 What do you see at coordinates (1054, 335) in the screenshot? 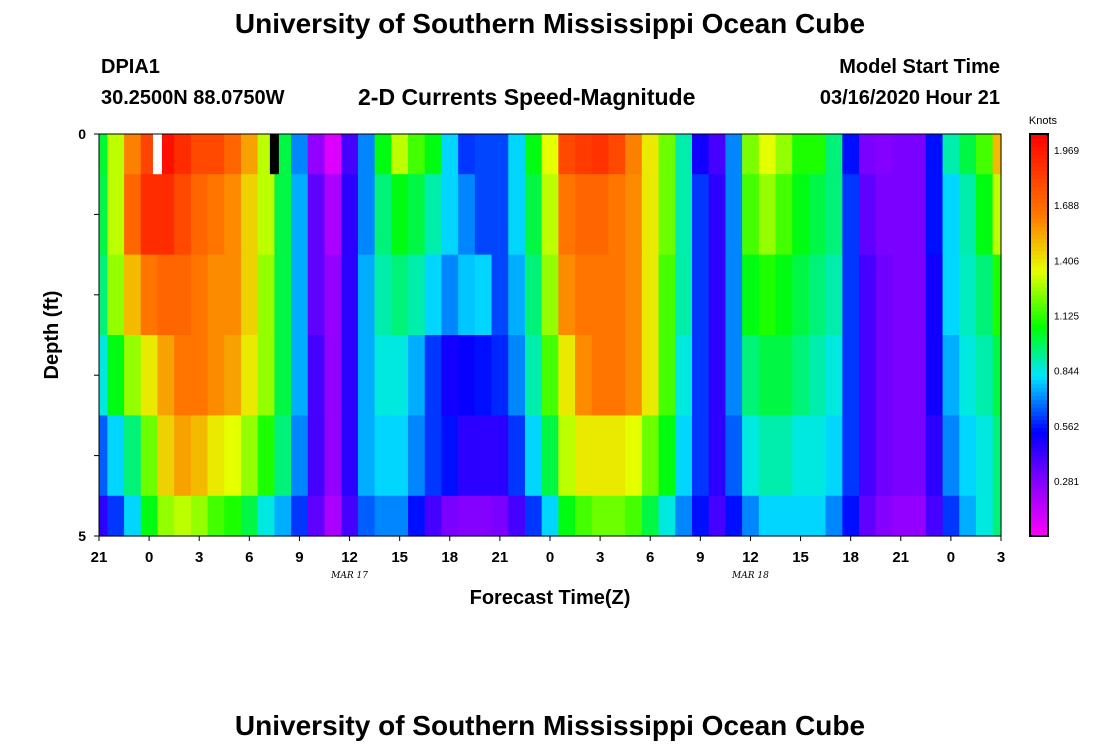
I see `colorbar: 0.281 0.562 0.844 1.125 1.406 1.688 1.969` at bounding box center [1054, 335].